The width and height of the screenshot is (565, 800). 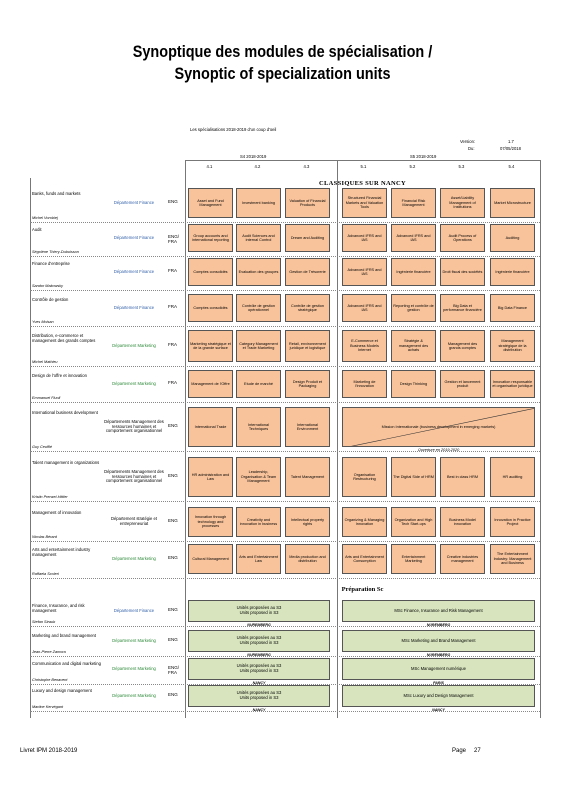 What do you see at coordinates (423, 156) in the screenshot?
I see `semester: S5 2018-2019` at bounding box center [423, 156].